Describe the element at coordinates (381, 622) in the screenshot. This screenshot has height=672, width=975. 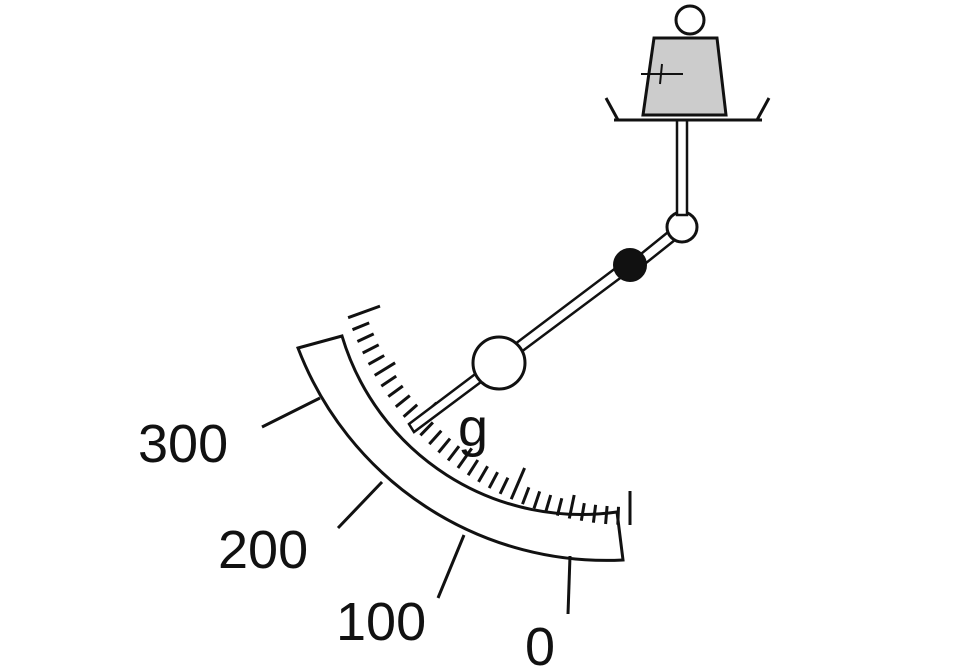
I see `scale-label-100: 100` at that location.